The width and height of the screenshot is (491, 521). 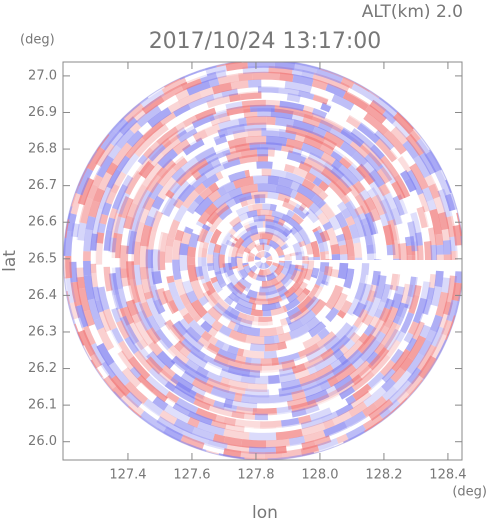 I want to click on y-tick-label: 26.2, so click(x=42, y=368).